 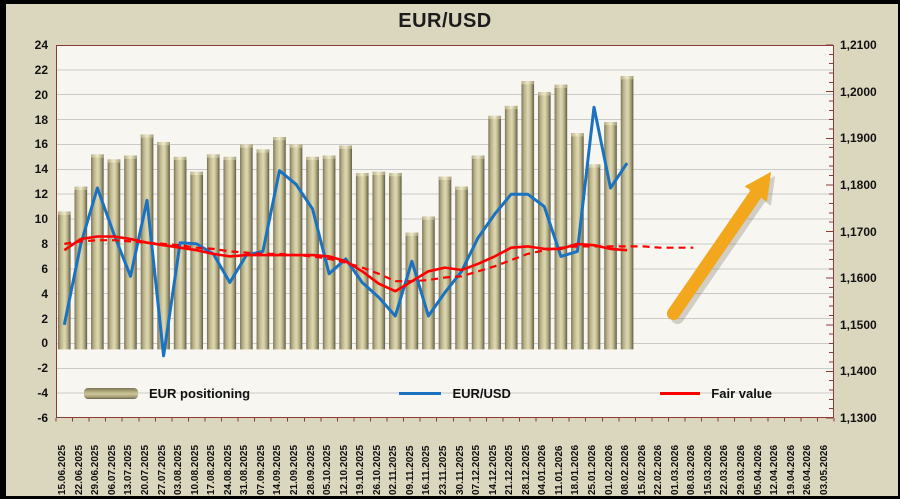 I want to click on right-axis-tick-label: 1,1600, so click(x=858, y=278).